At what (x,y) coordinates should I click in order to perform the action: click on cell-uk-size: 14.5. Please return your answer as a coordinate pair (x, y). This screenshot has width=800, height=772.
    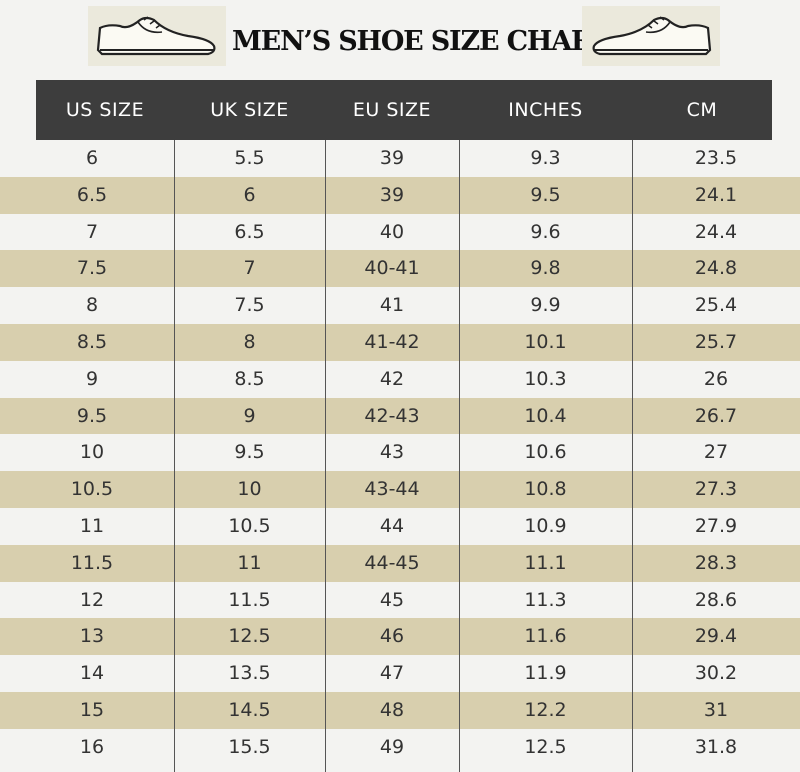
    Looking at the image, I should click on (249, 709).